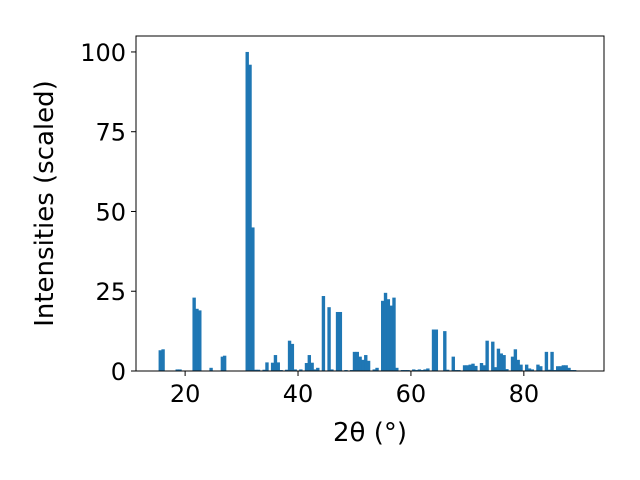 This screenshot has width=640, height=480. What do you see at coordinates (110, 133) in the screenshot?
I see `y-tick-label: 75` at bounding box center [110, 133].